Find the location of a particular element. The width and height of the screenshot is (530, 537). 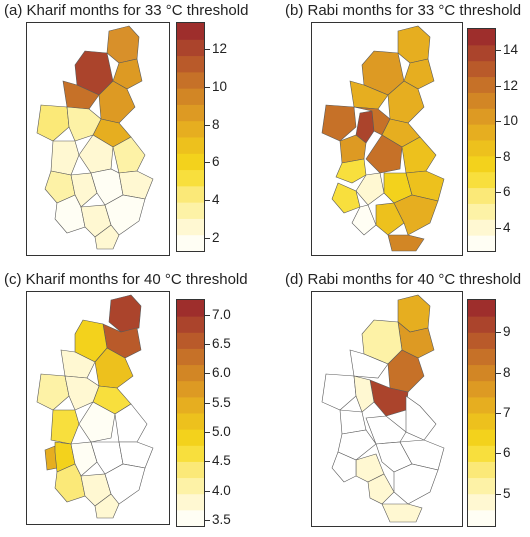

panel-title: (a) Kharif months for 33 °C threshold is located at coordinates (126, 10).